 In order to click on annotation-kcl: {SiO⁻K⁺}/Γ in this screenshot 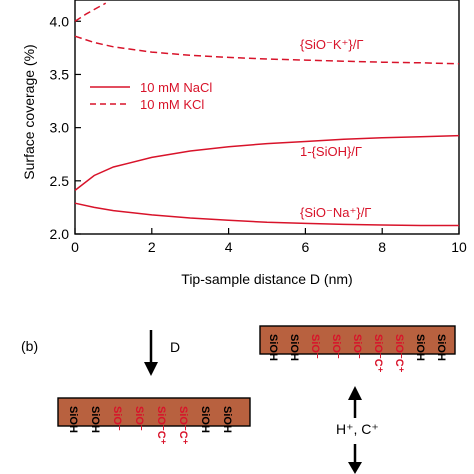, I will do `click(332, 44)`.